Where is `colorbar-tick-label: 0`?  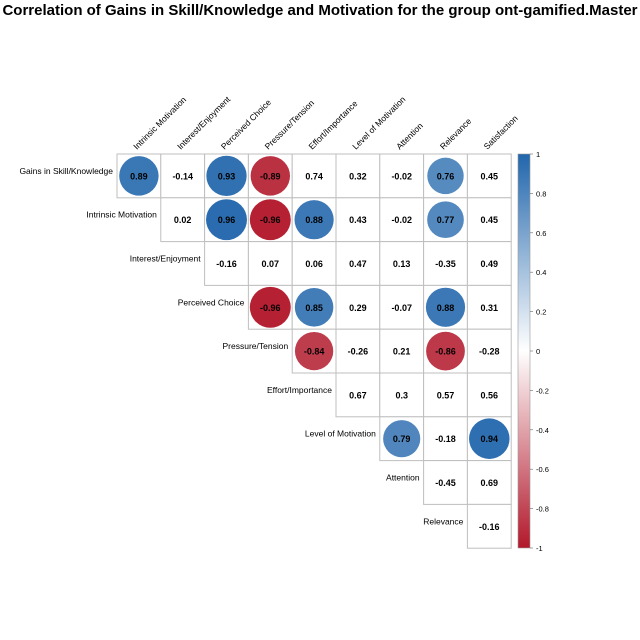
colorbar-tick-label: 0 is located at coordinates (538, 351).